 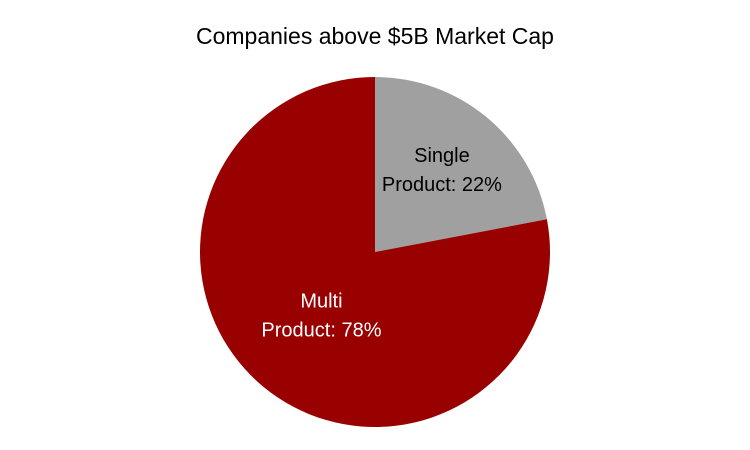 What do you see at coordinates (375, 36) in the screenshot?
I see `chart-title: Companies above $5B Market Cap` at bounding box center [375, 36].